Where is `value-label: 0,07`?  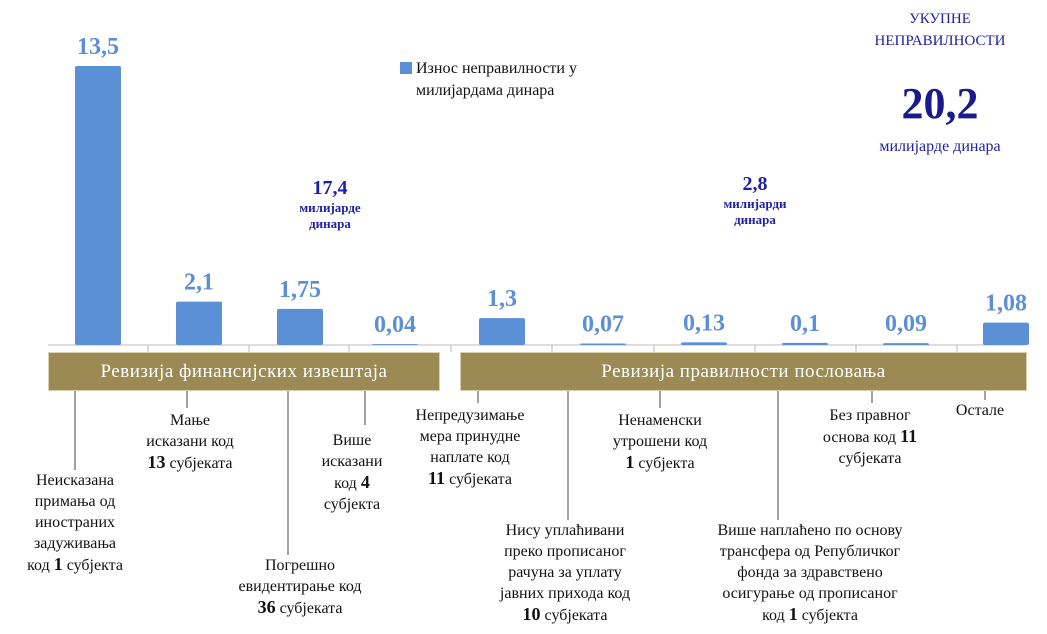 value-label: 0,07 is located at coordinates (603, 325).